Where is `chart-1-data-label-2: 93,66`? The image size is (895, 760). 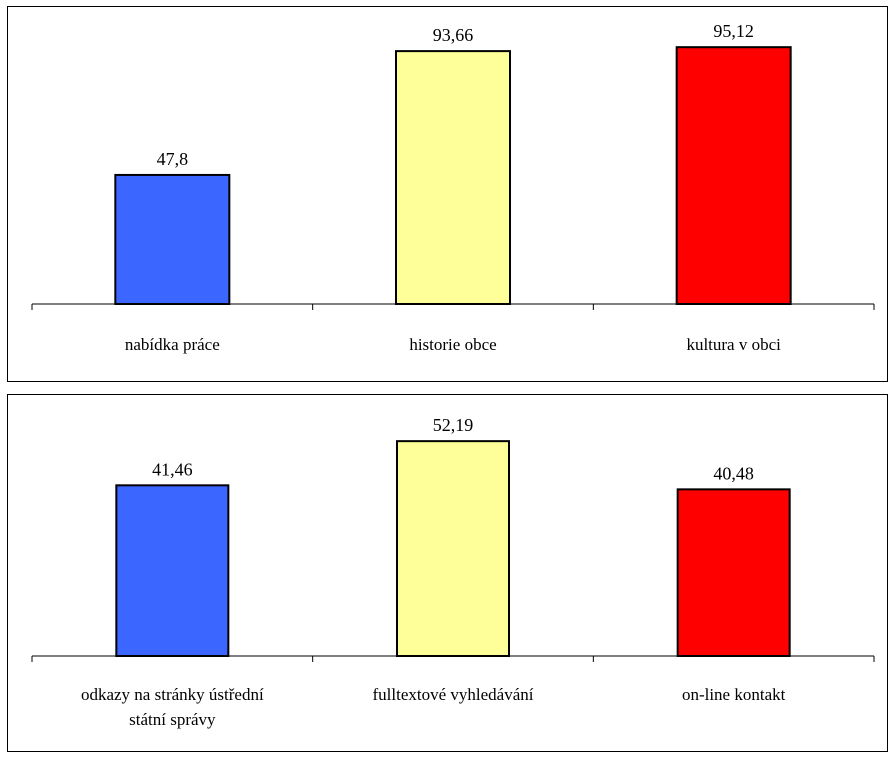
chart-1-data-label-2: 93,66 is located at coordinates (453, 35).